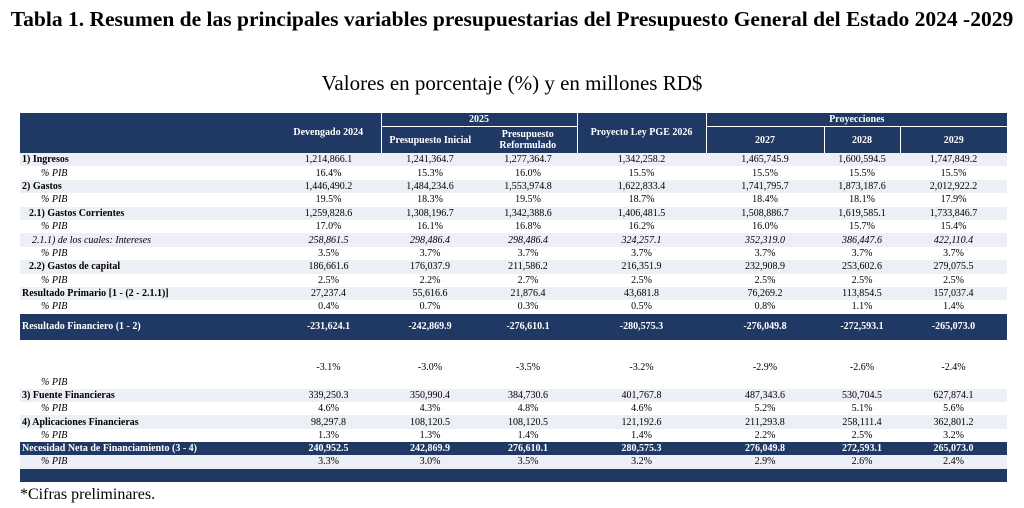  What do you see at coordinates (862, 267) in the screenshot?
I see `cell-value: 253,602.6` at bounding box center [862, 267].